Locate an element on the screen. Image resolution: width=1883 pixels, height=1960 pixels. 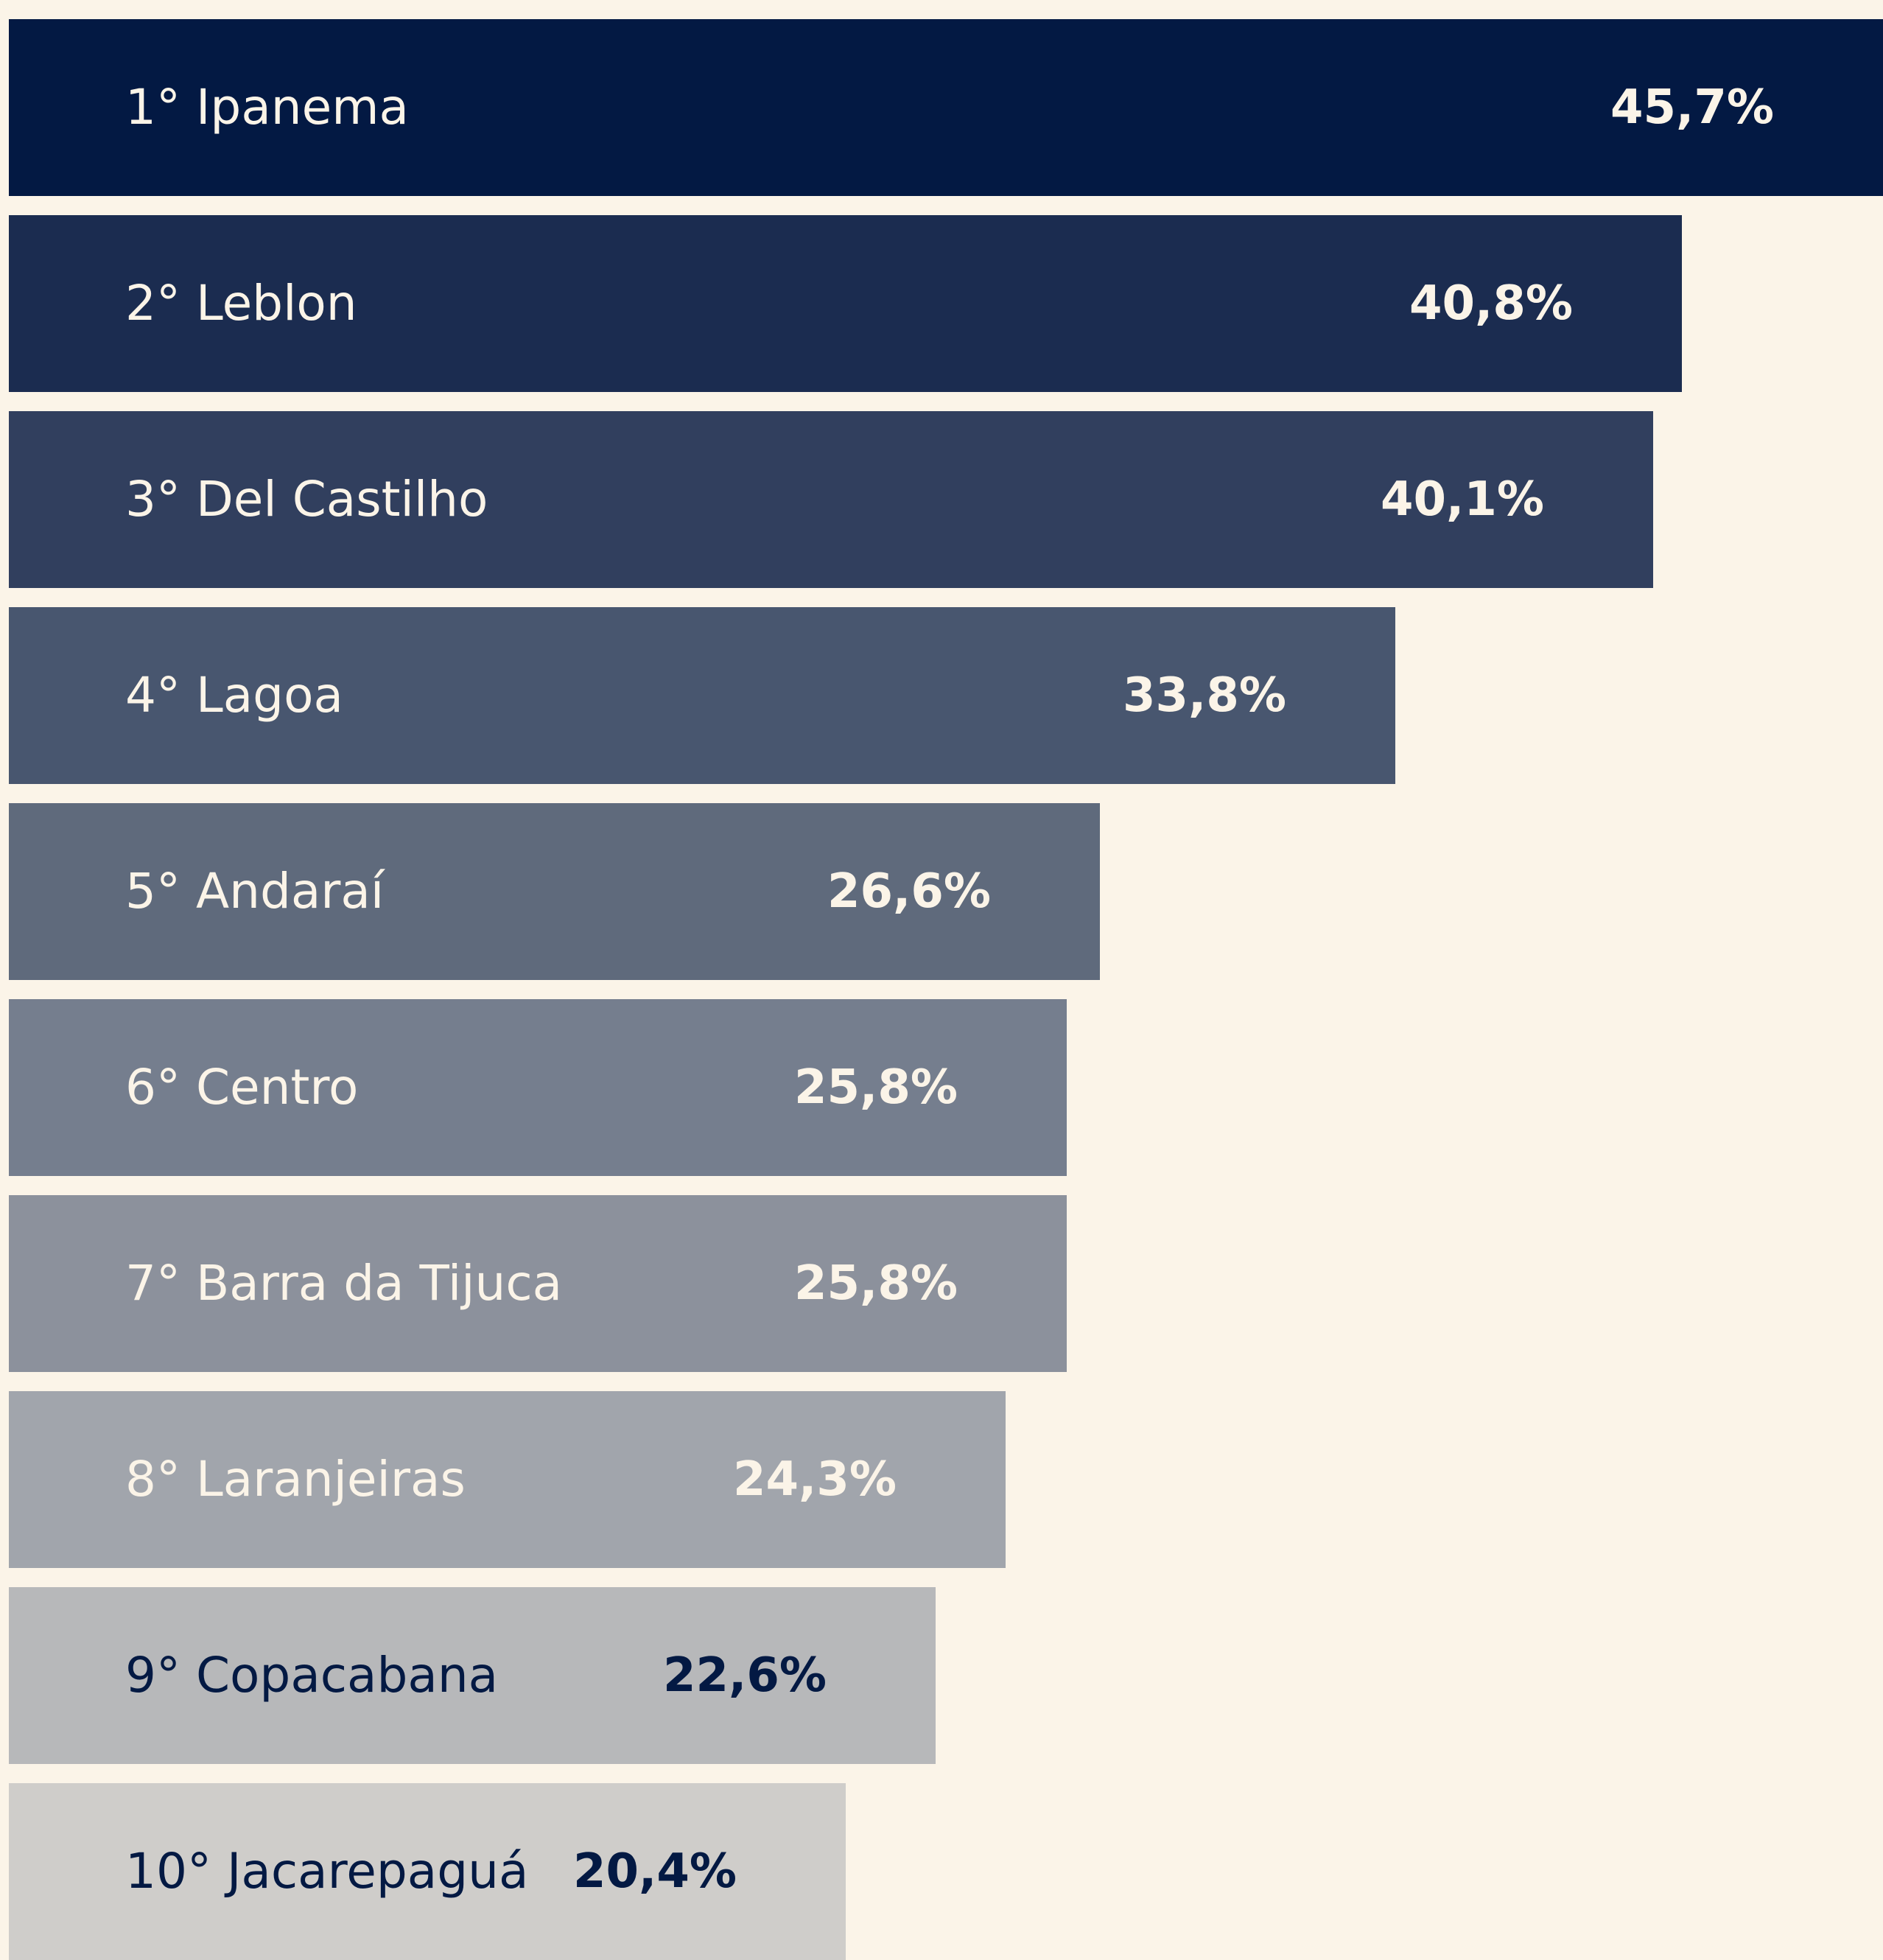
bar-label-6: 6° Centro is located at coordinates (242, 1087).